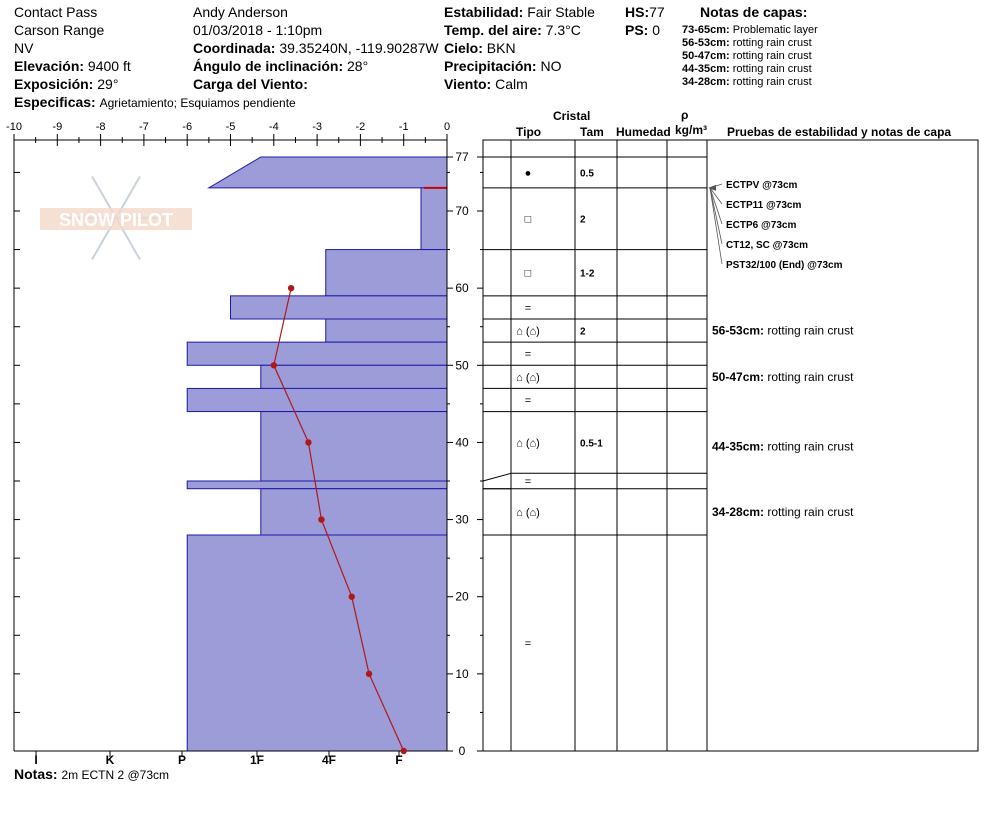  Describe the element at coordinates (116, 220) in the screenshot. I see `logo-text: SNOW PILOT` at that location.